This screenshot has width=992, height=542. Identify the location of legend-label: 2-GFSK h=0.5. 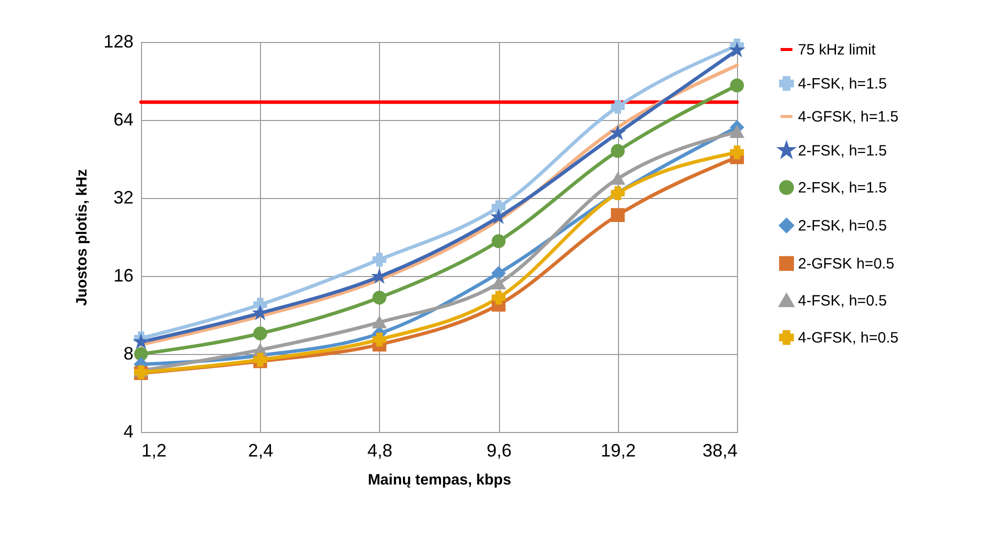
(846, 264).